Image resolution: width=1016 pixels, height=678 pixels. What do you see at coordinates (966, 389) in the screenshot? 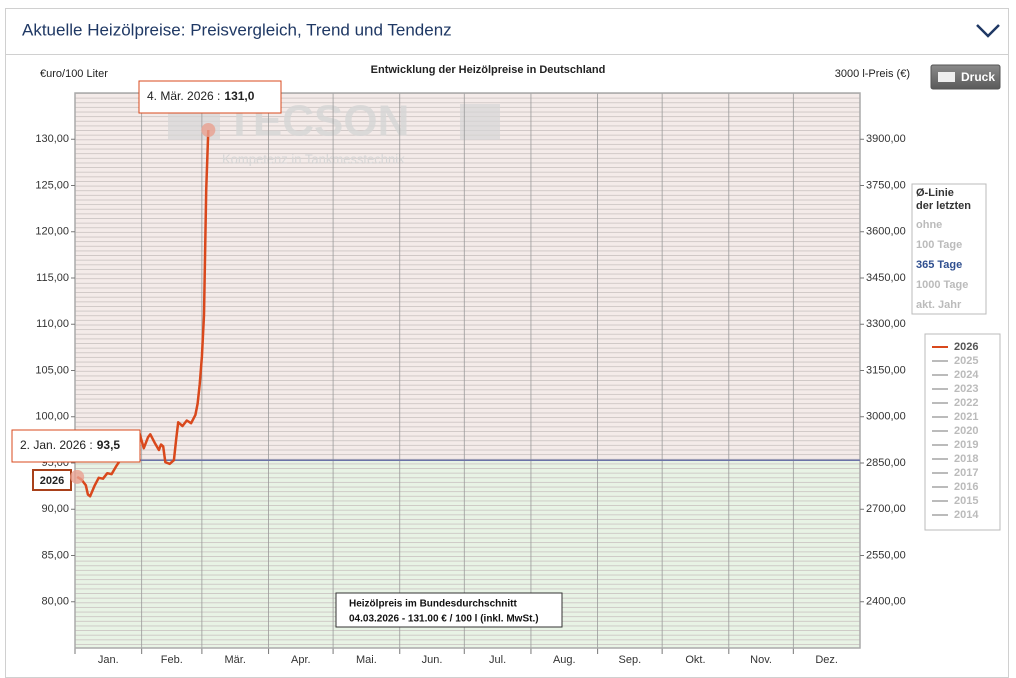
I see `legend-label: 2023` at bounding box center [966, 389].